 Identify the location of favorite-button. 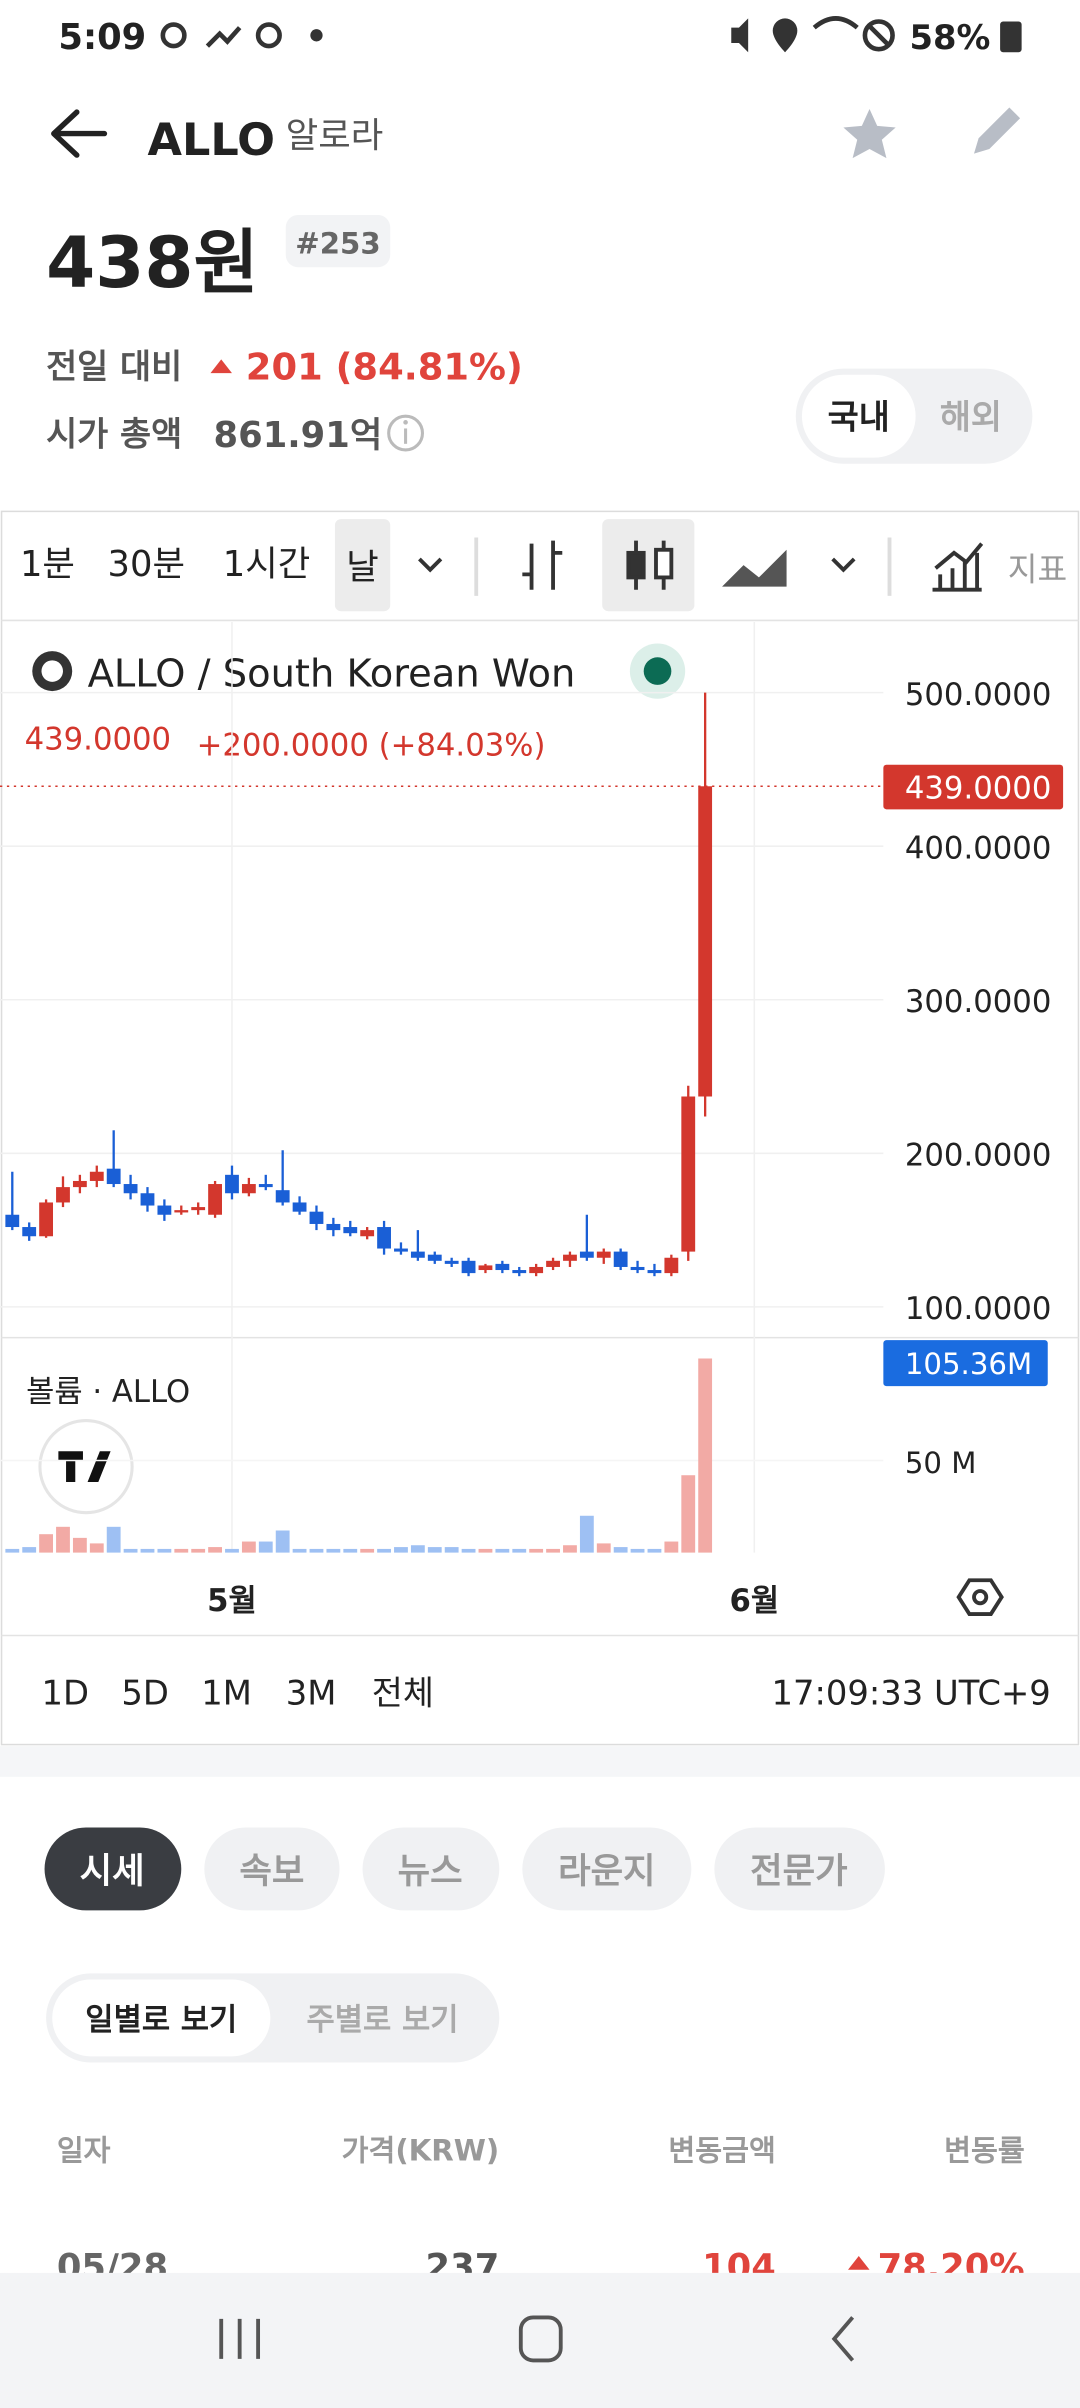
(869, 134).